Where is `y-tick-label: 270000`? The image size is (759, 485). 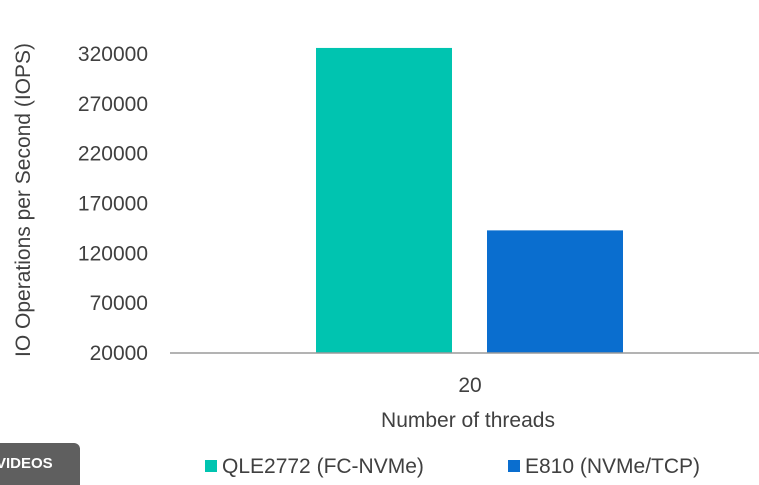 y-tick-label: 270000 is located at coordinates (113, 104).